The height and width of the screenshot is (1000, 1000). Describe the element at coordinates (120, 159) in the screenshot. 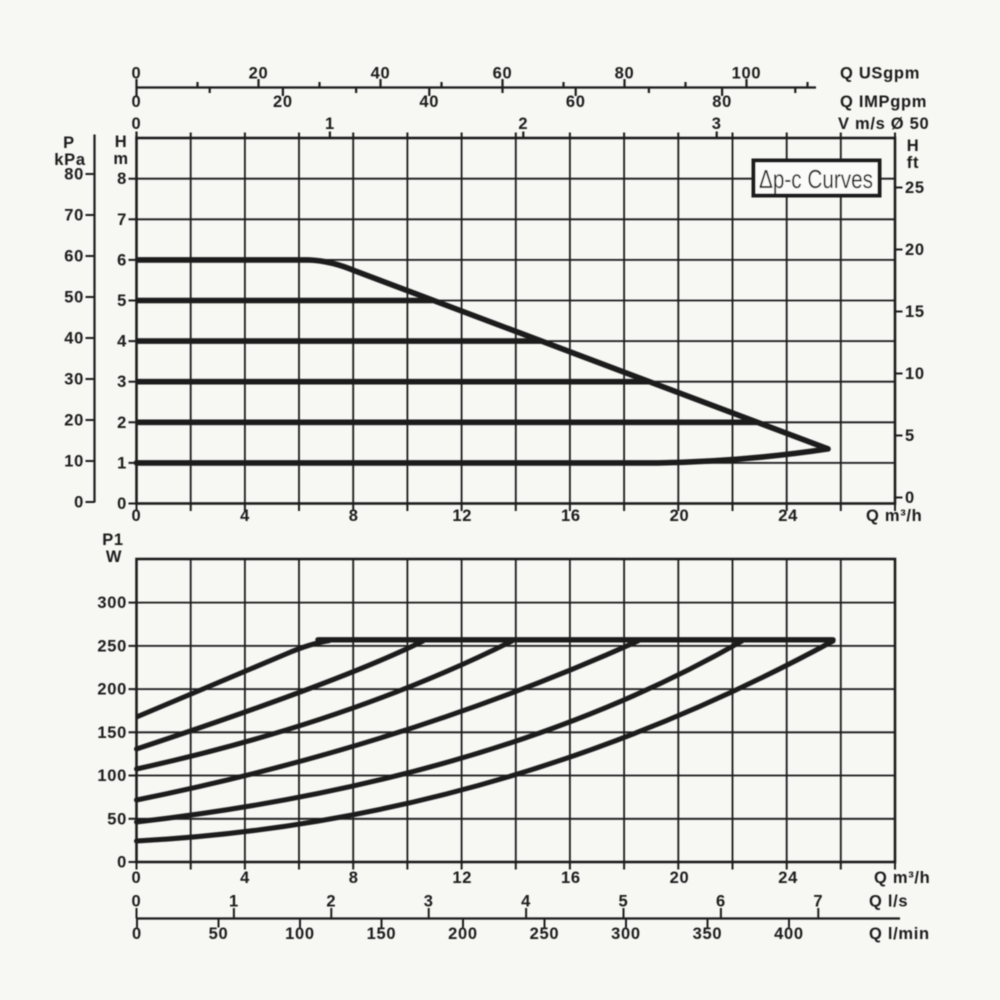

I see `svg-text: m` at that location.